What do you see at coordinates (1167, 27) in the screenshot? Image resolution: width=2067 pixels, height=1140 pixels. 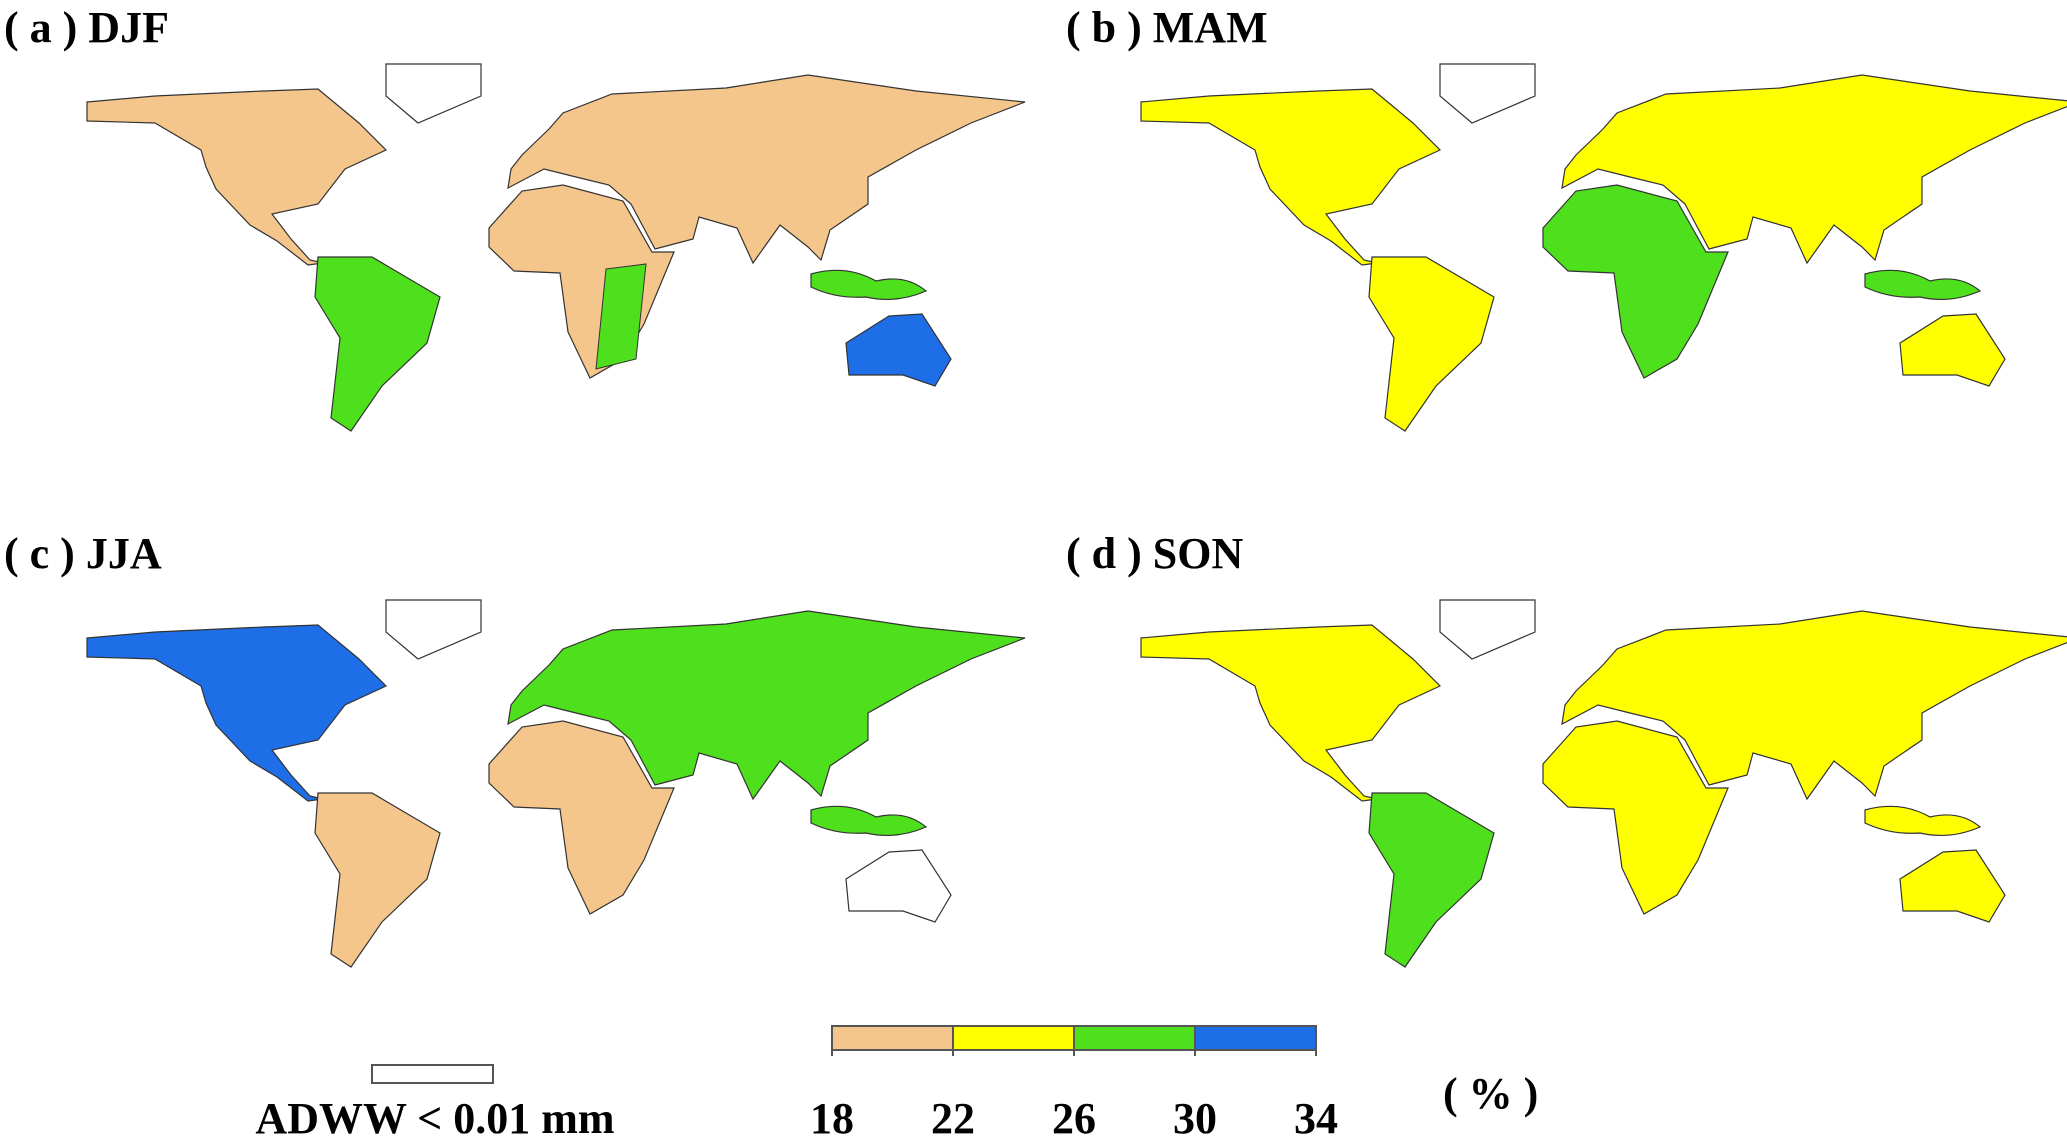 I see `panel-title: ( b ) MAM` at bounding box center [1167, 27].